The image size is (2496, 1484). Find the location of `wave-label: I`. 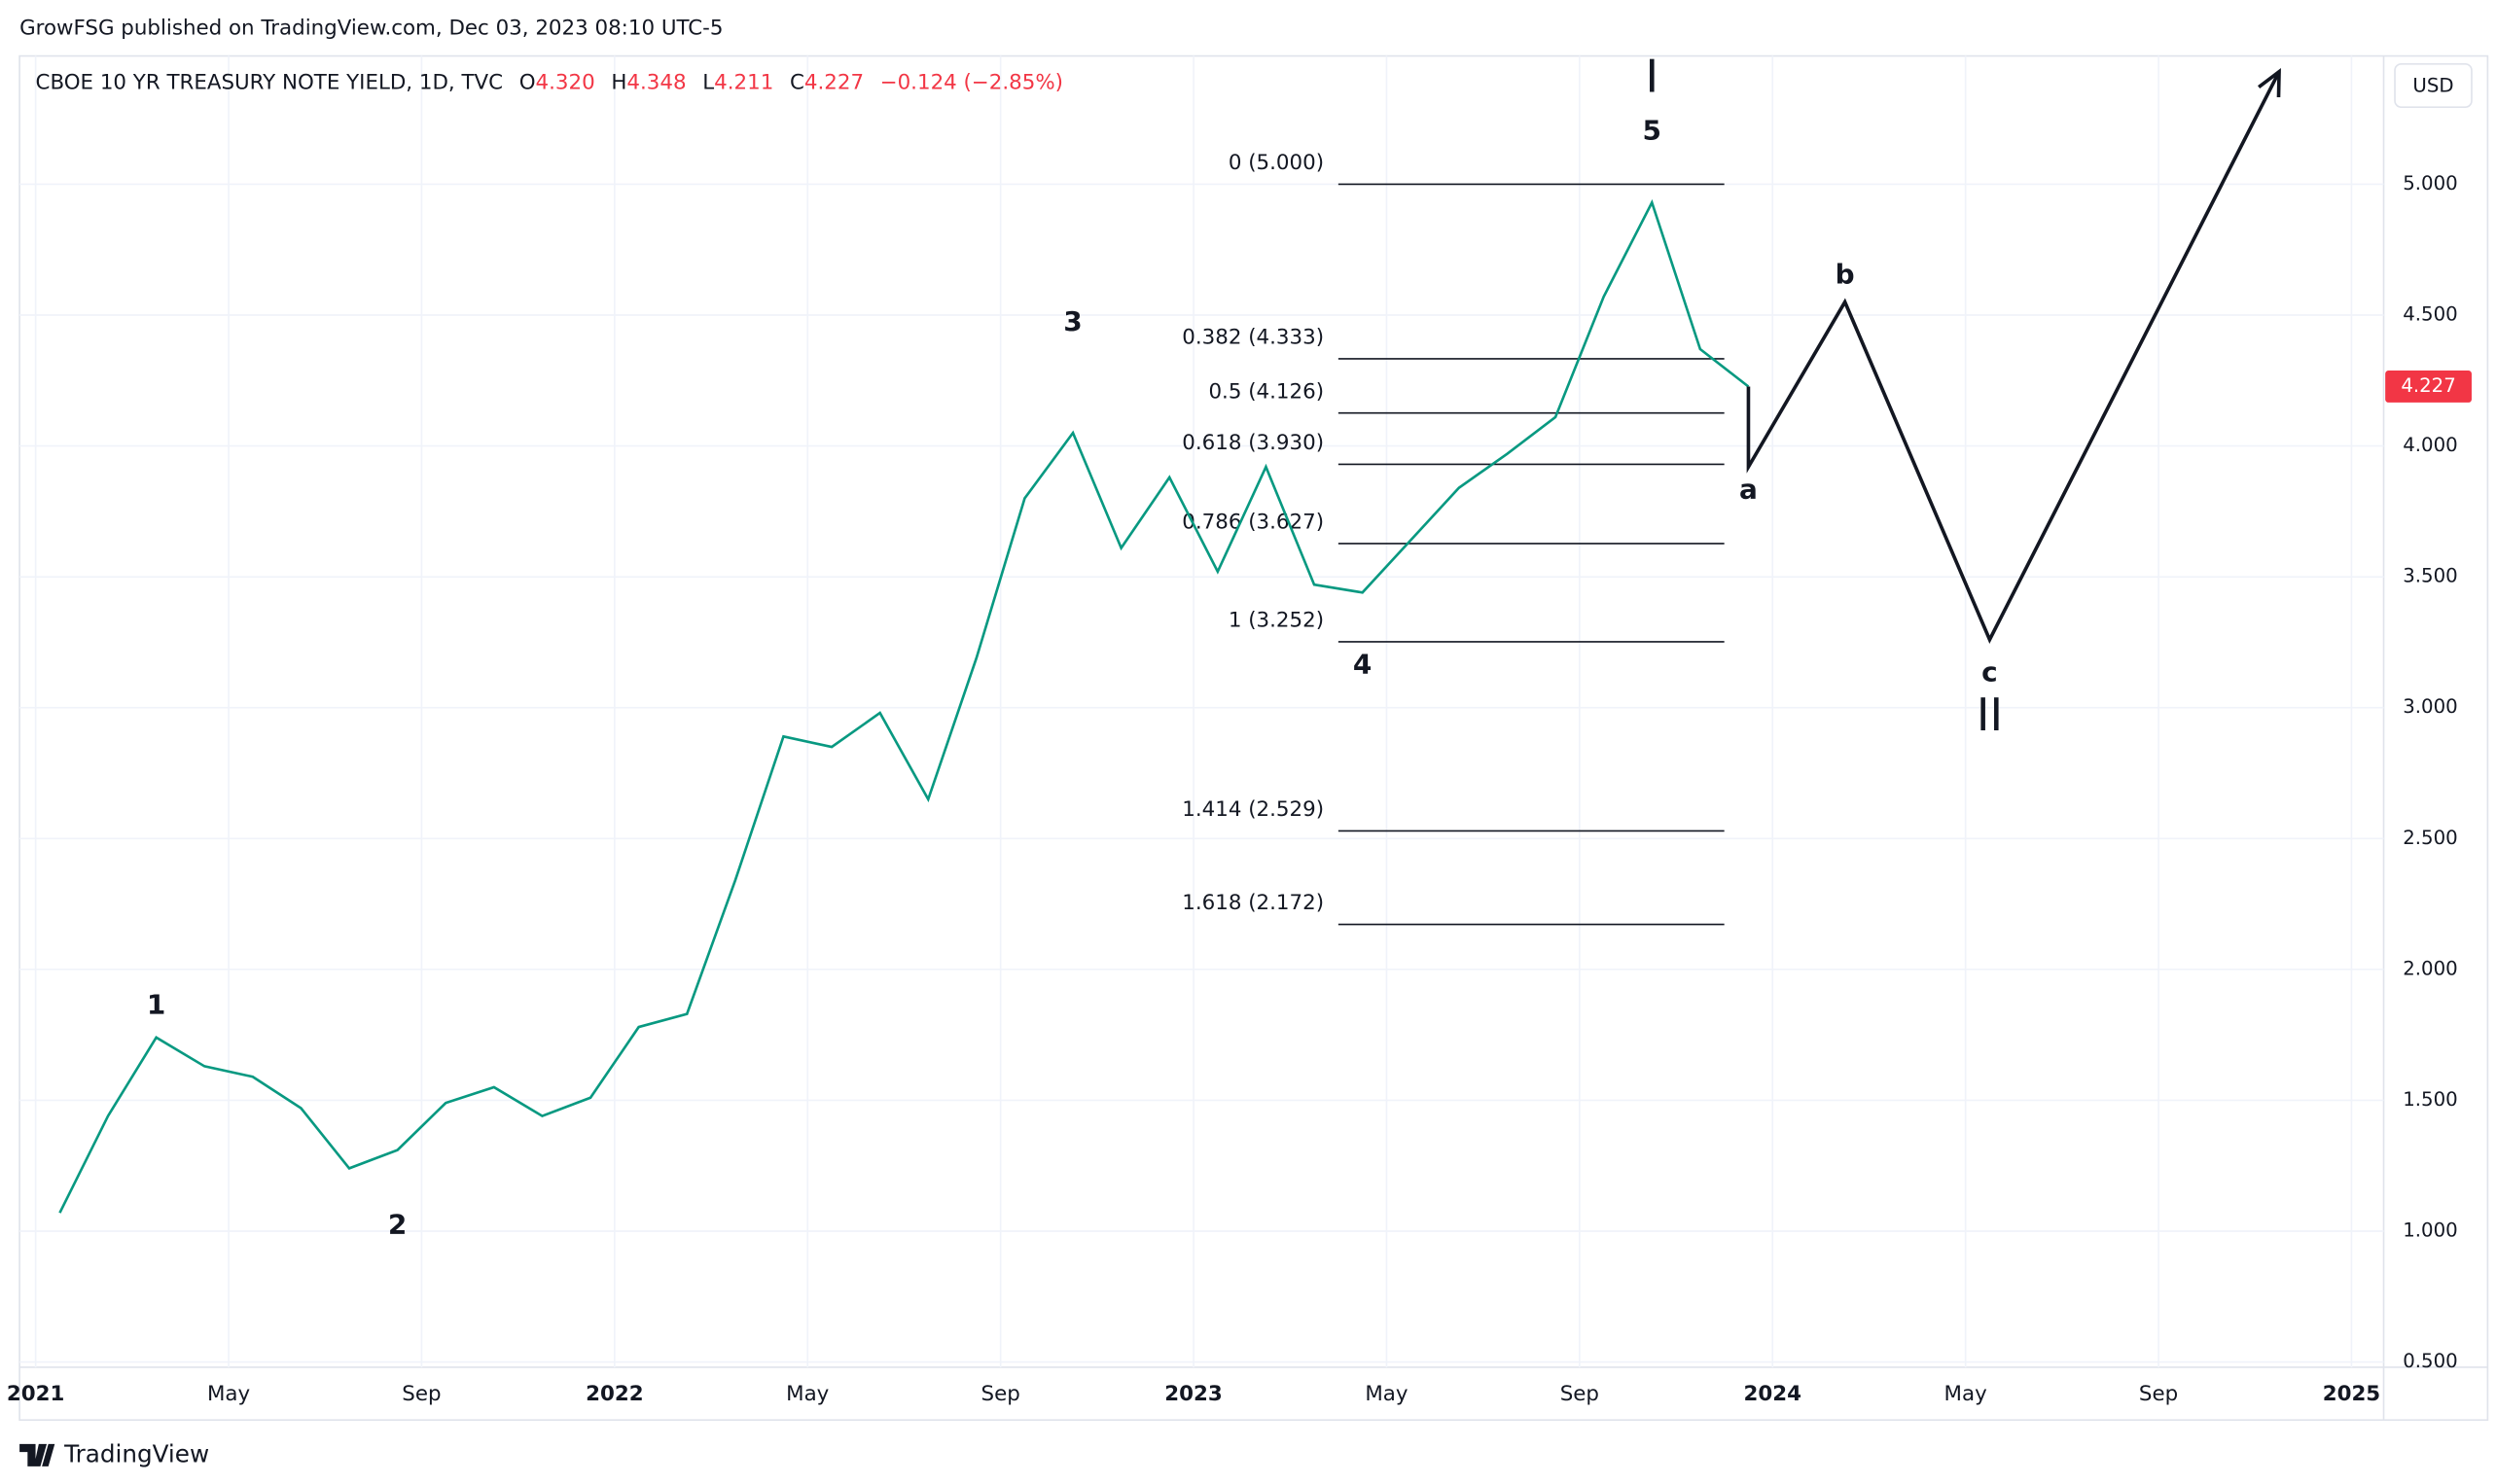

wave-label: I is located at coordinates (1651, 76).